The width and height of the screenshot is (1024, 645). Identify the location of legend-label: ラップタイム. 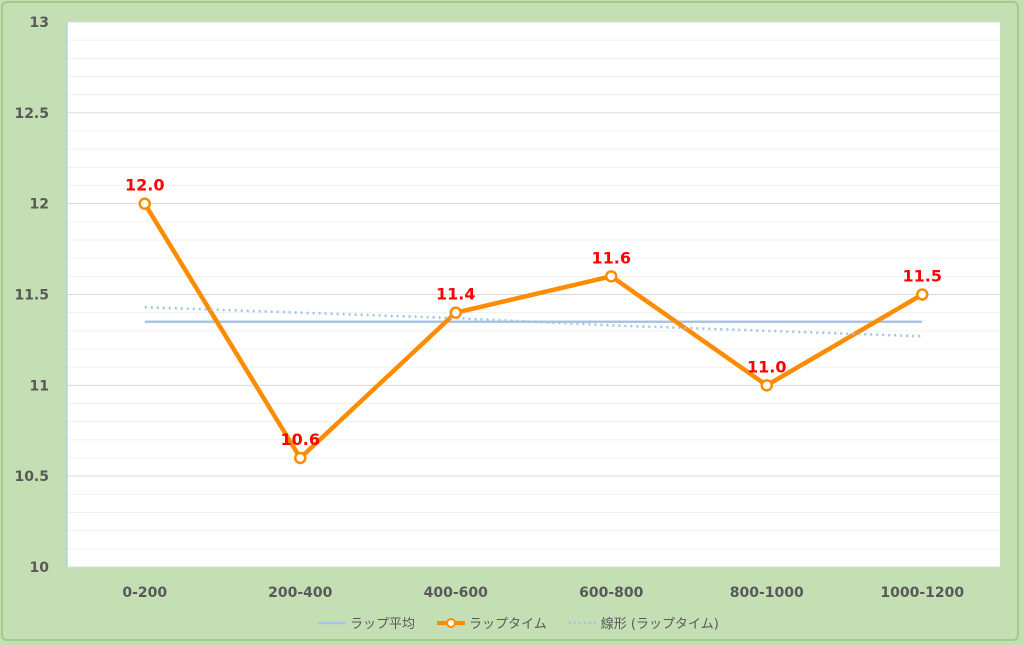
(508, 624).